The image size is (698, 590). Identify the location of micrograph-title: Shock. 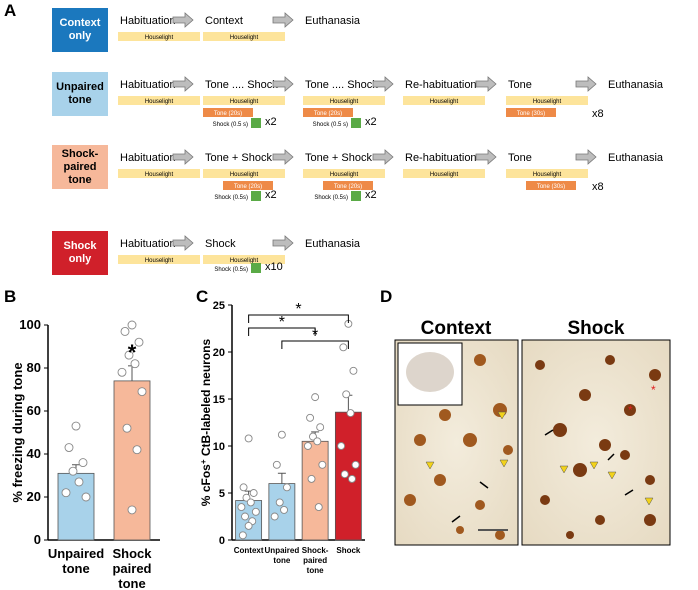
(595, 328).